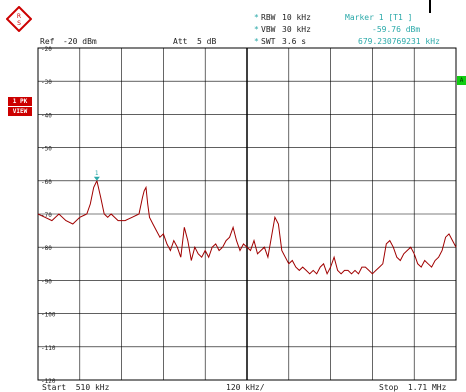 The image size is (466, 392). Describe the element at coordinates (256, 29) in the screenshot. I see `vbw-star: *` at that location.